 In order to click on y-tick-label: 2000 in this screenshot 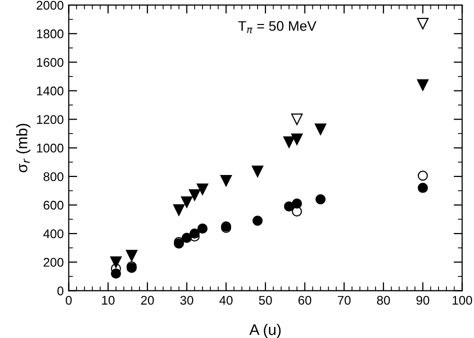, I will do `click(50, 5)`.